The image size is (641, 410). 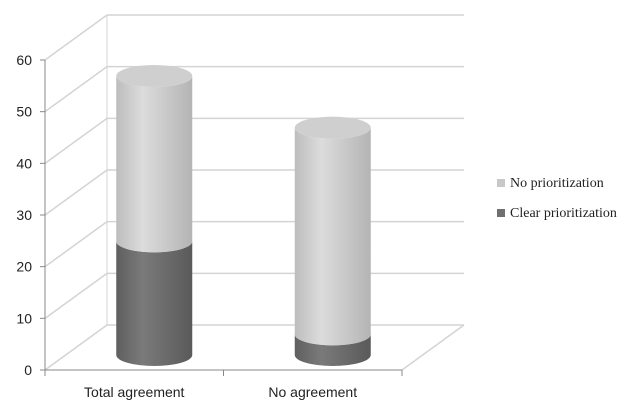 What do you see at coordinates (24, 163) in the screenshot?
I see `y-tick-label-40: 40` at bounding box center [24, 163].